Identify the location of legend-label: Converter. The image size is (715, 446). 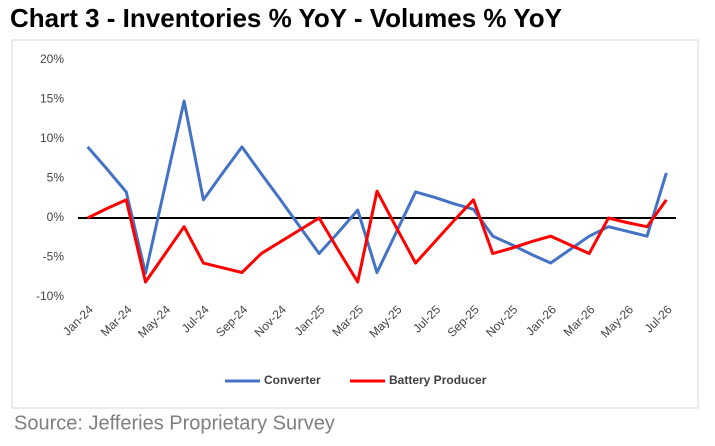
(292, 380).